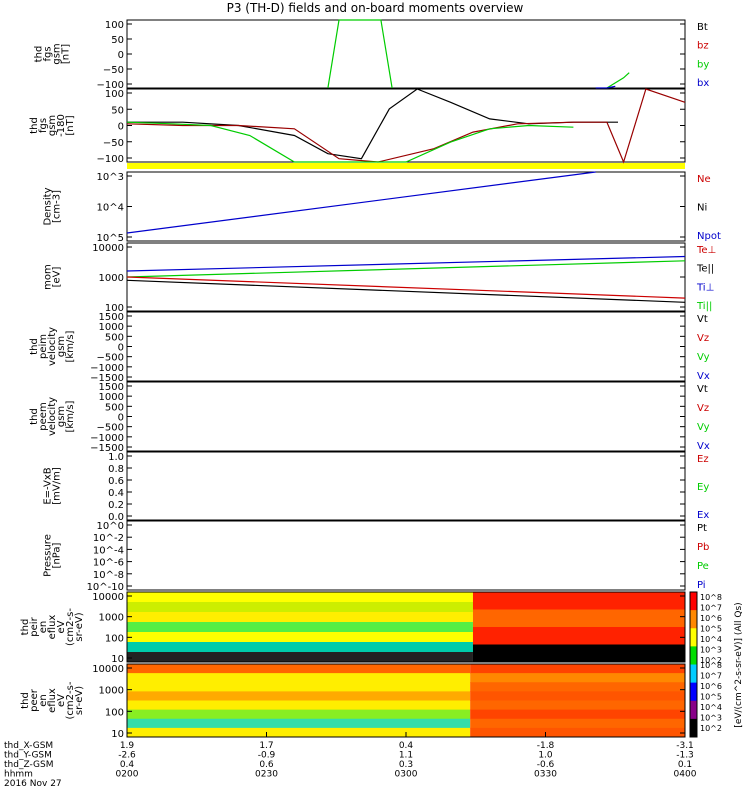 The height and width of the screenshot is (800, 750). Describe the element at coordinates (703, 515) in the screenshot. I see `legend-entry: Ex` at that location.